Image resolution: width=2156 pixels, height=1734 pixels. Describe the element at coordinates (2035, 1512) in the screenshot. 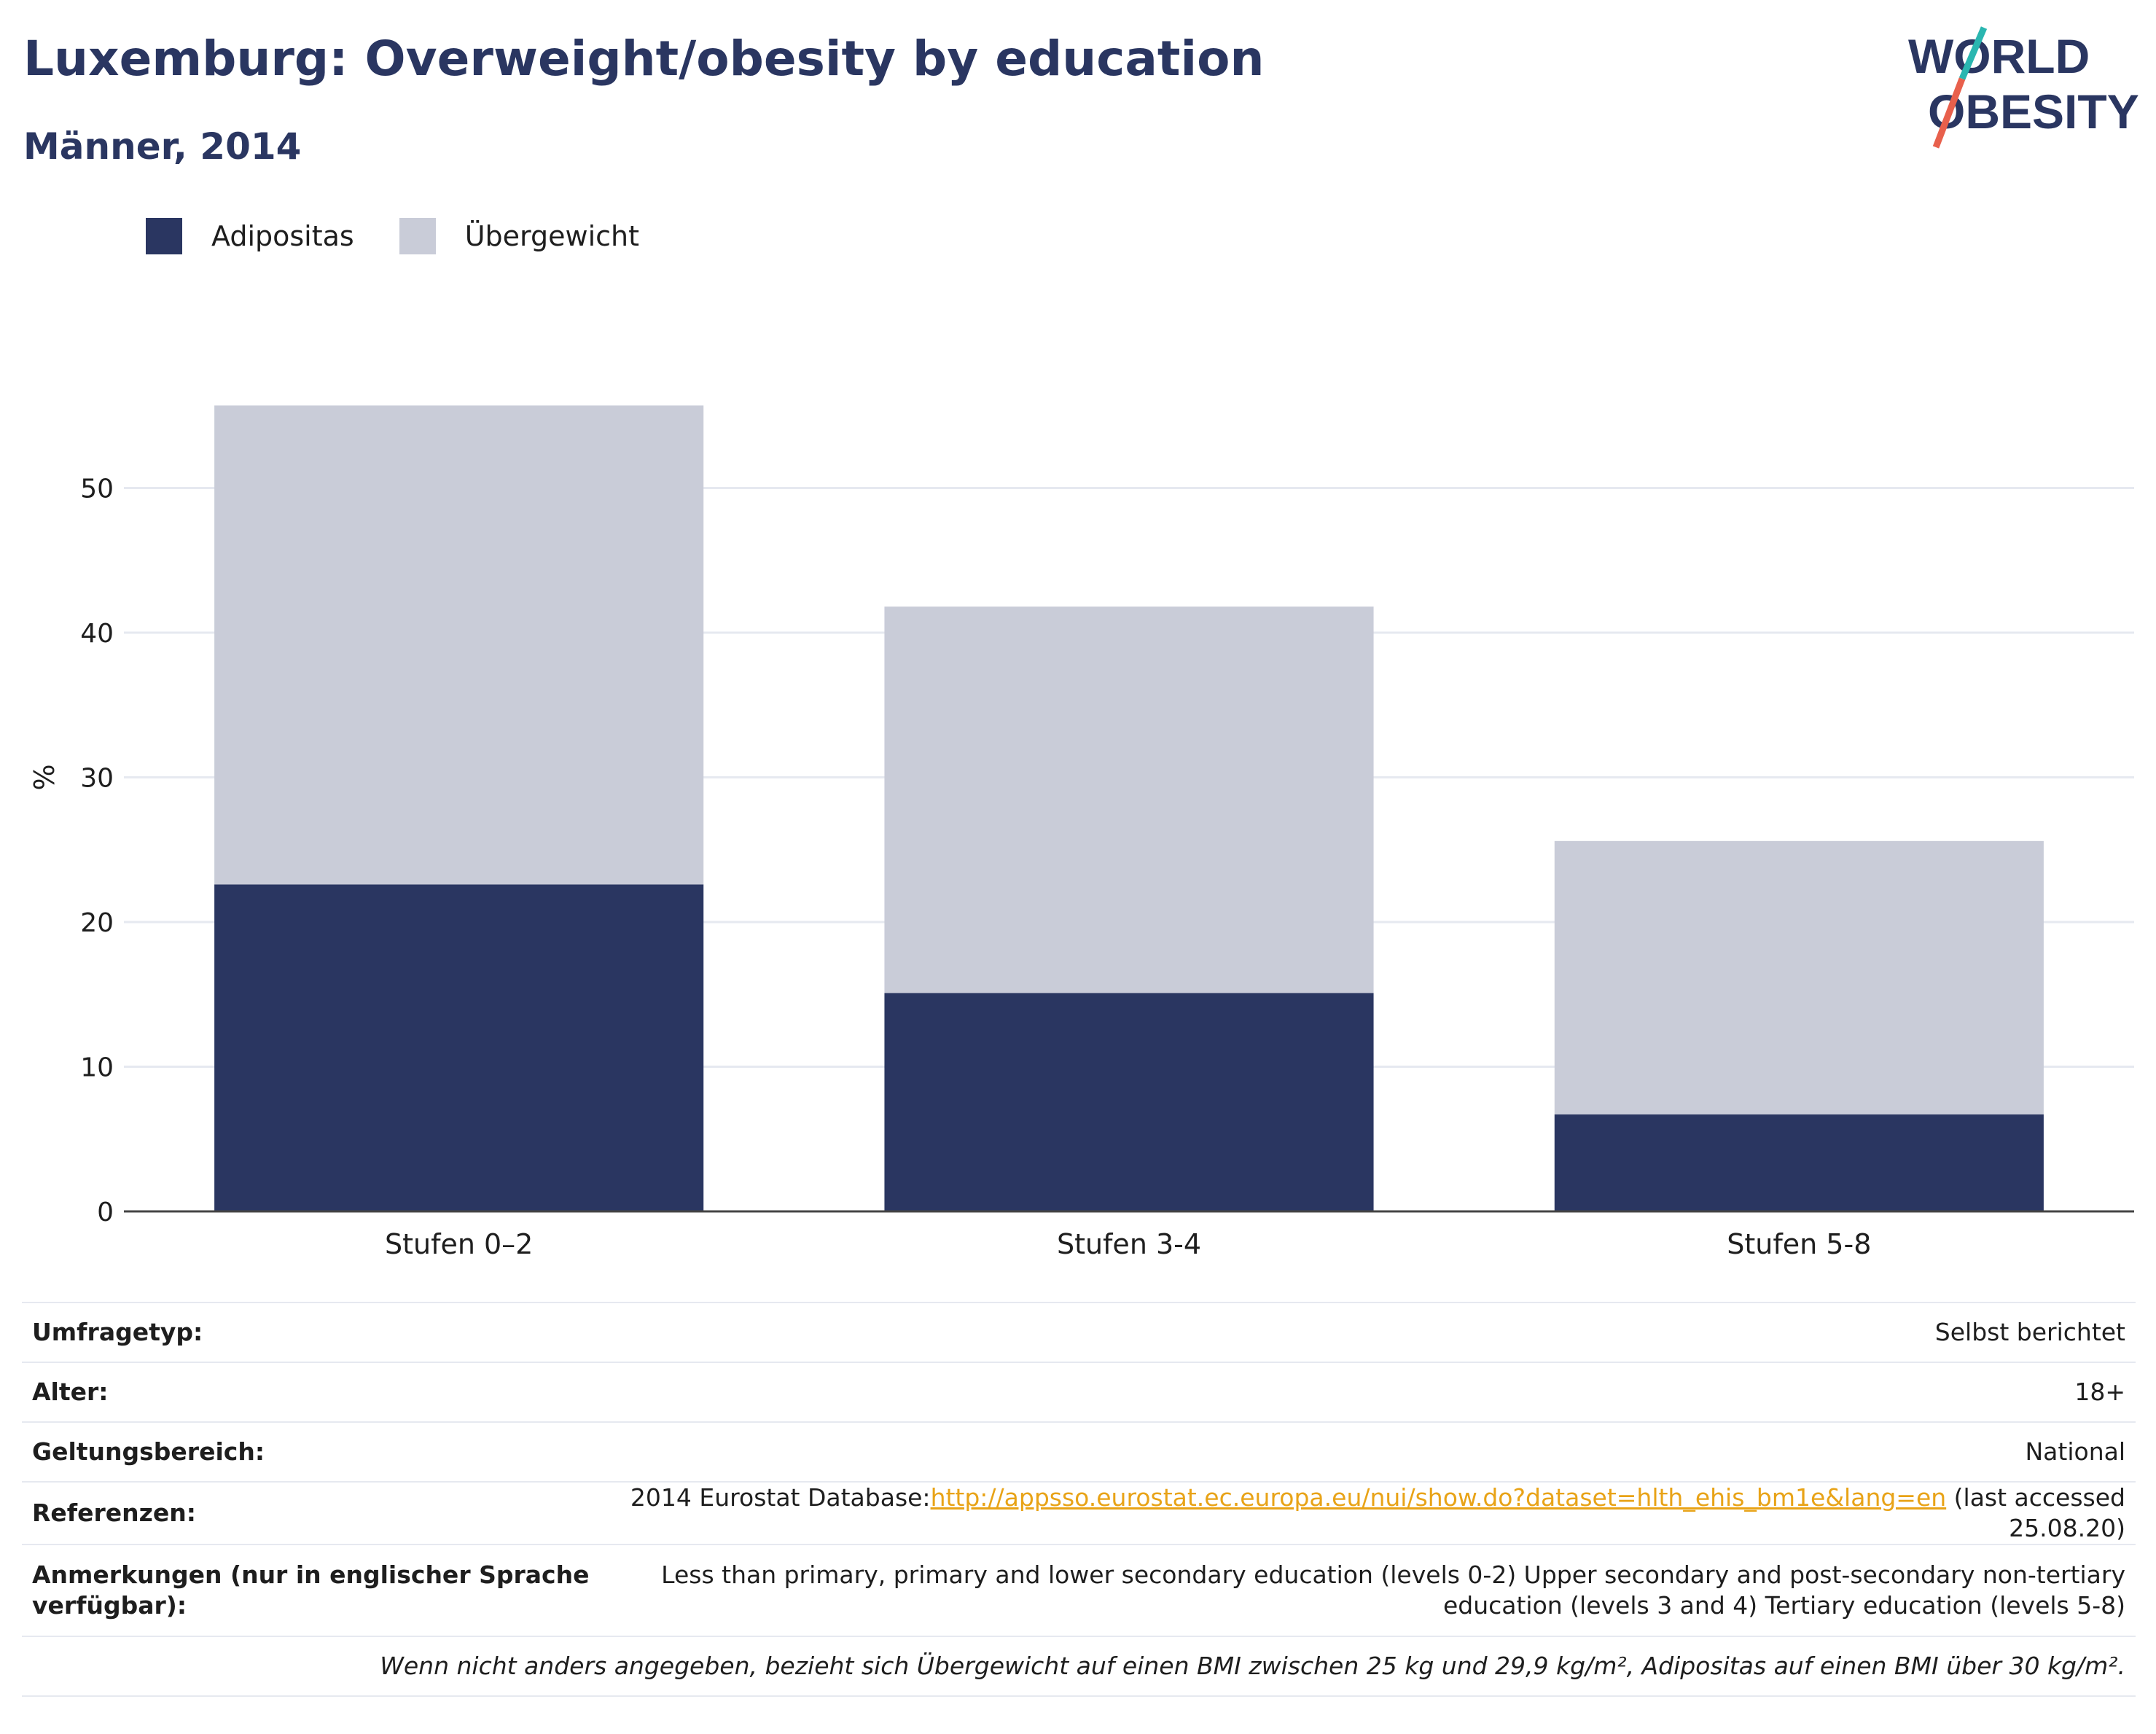

I see `reference-suffix: (last accessed 25.08.20)` at that location.